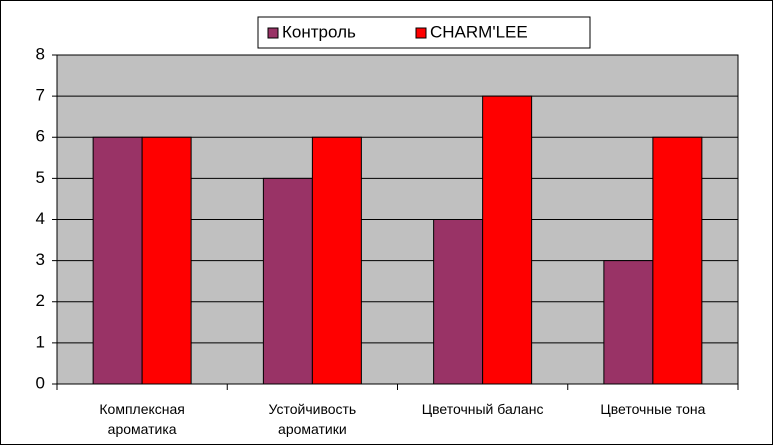  Describe the element at coordinates (40, 300) in the screenshot. I see `y-tick-label: 2` at that location.